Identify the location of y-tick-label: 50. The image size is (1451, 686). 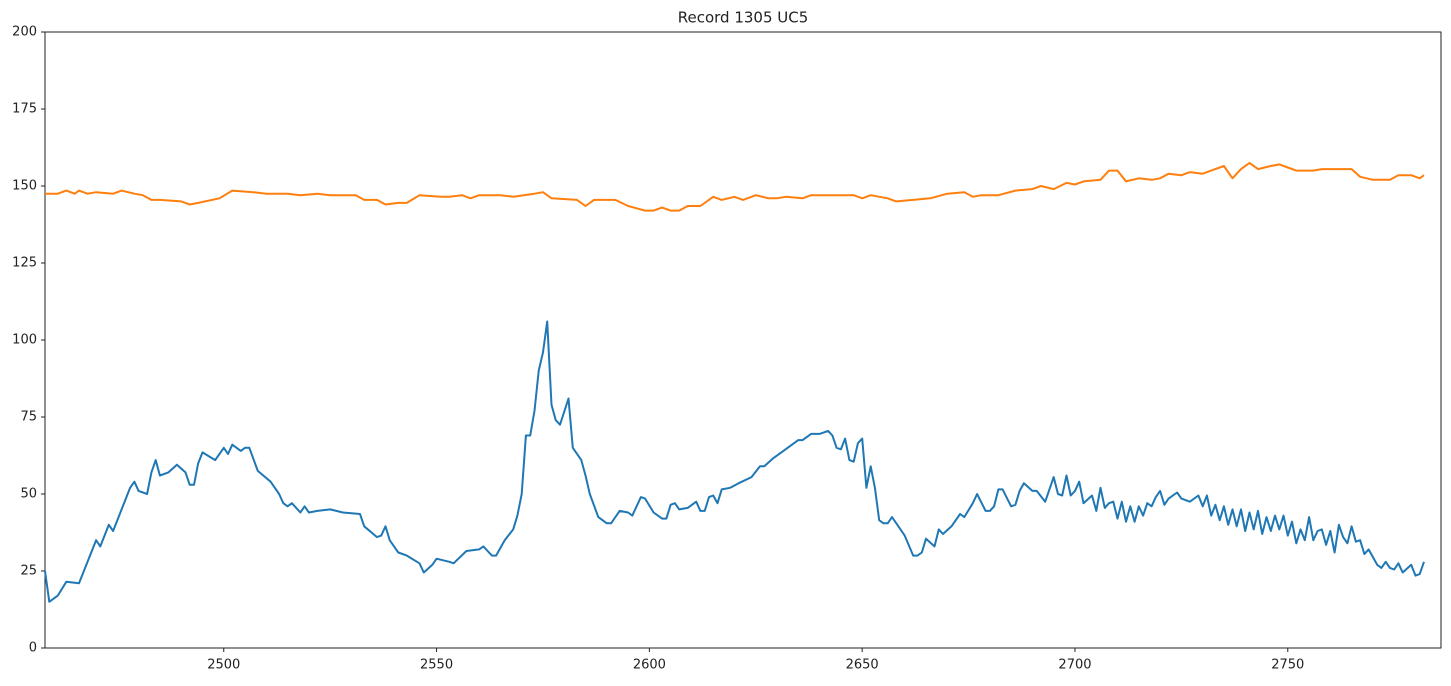
(28, 494).